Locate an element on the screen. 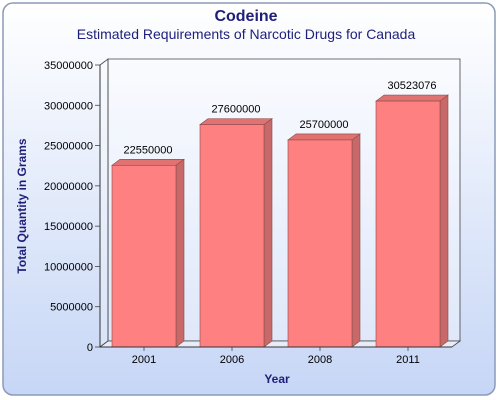  data-label: 25700000 is located at coordinates (324, 125).